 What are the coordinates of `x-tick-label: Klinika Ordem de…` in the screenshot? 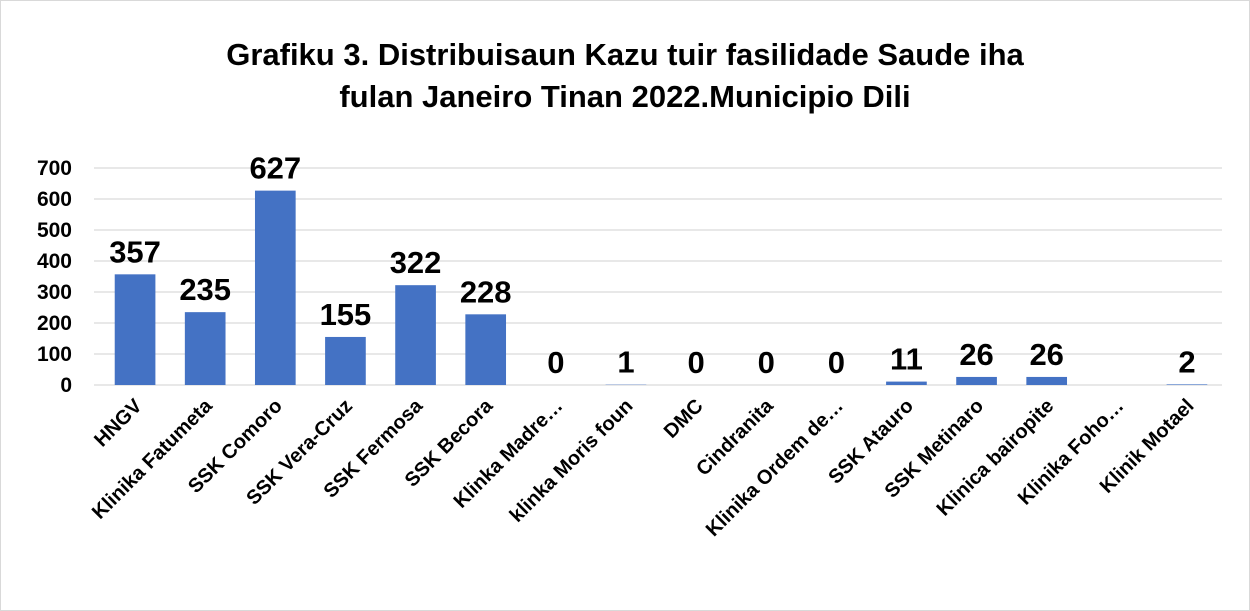 It's located at (775, 468).